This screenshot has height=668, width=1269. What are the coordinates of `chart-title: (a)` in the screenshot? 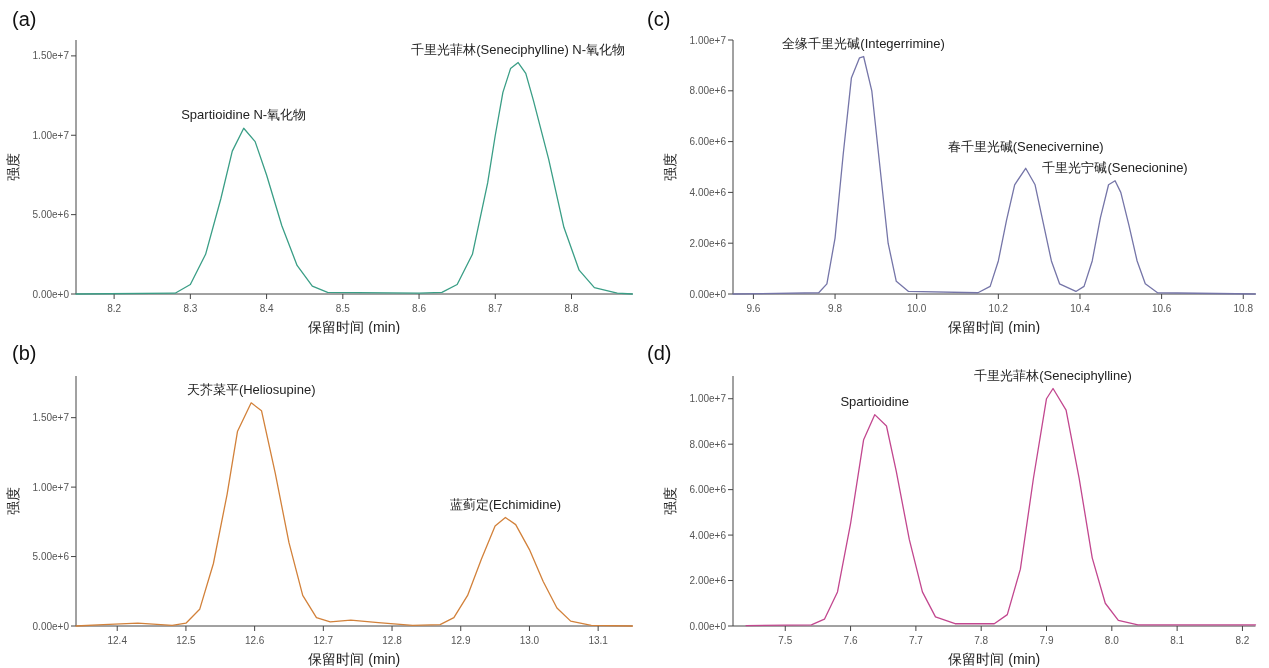 It's located at (24, 19).